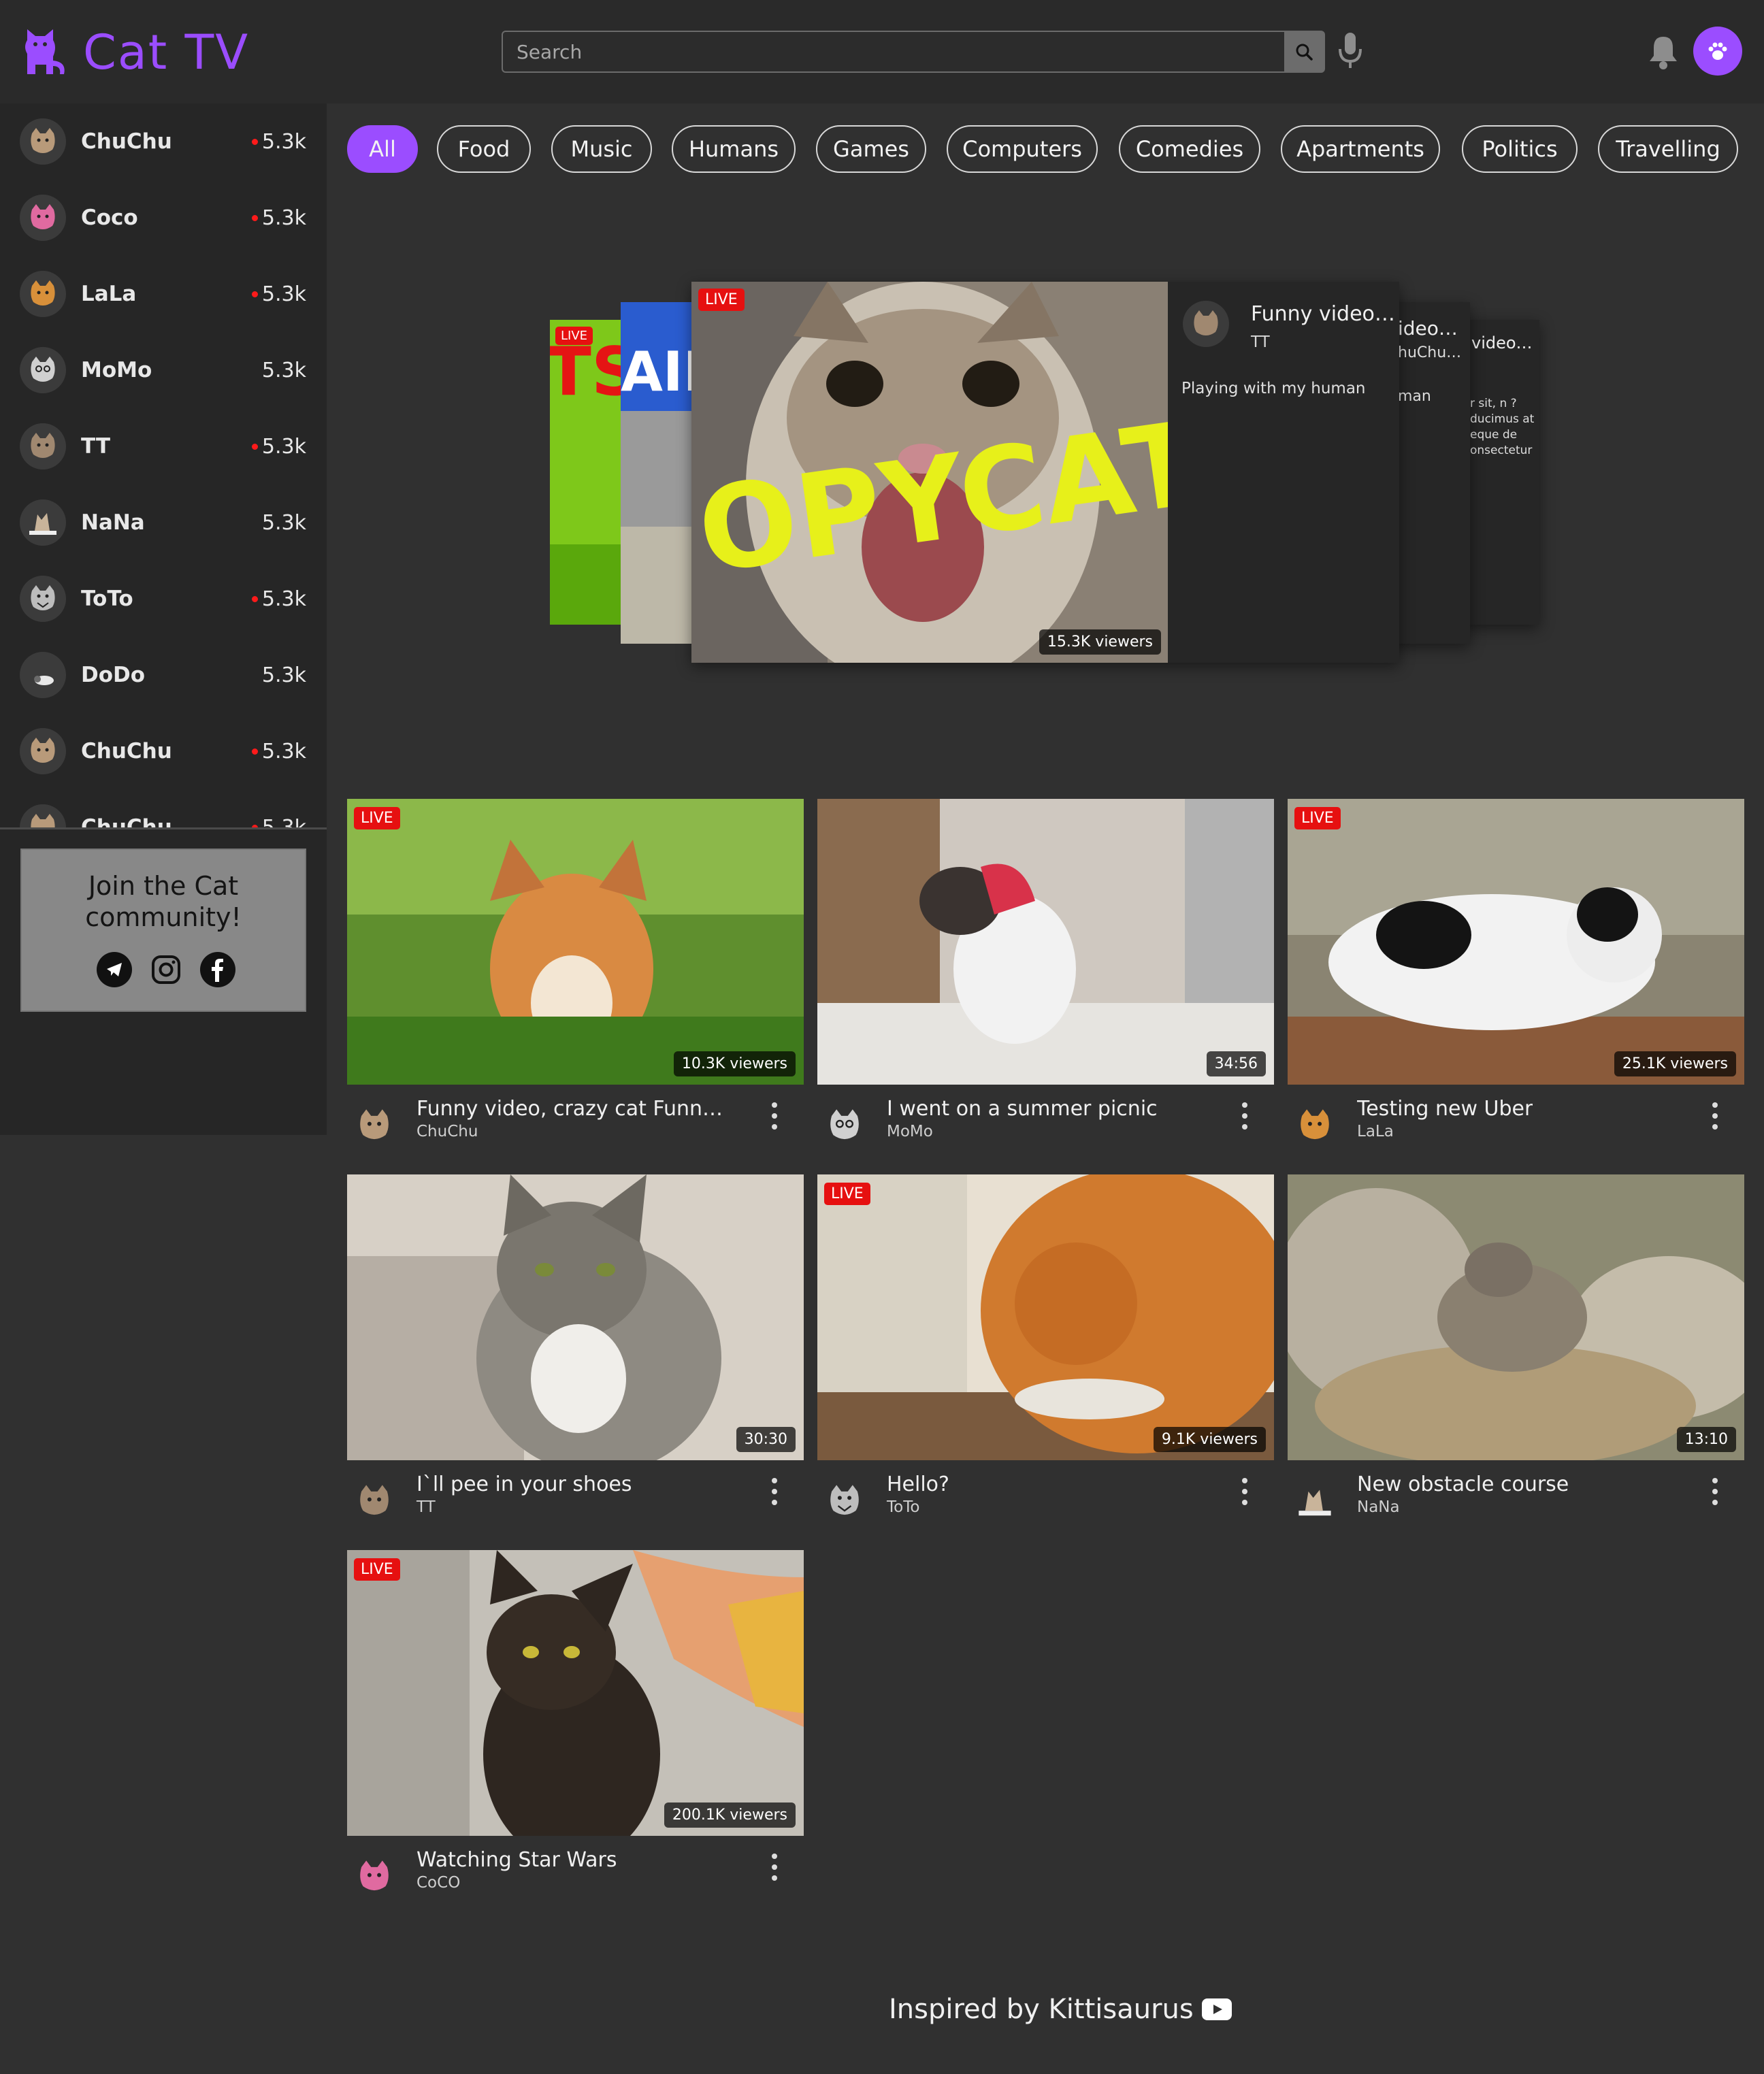  I want to click on video-card: LIVE 25.1K viewers Testing new Uber LaLa, so click(1516, 983).